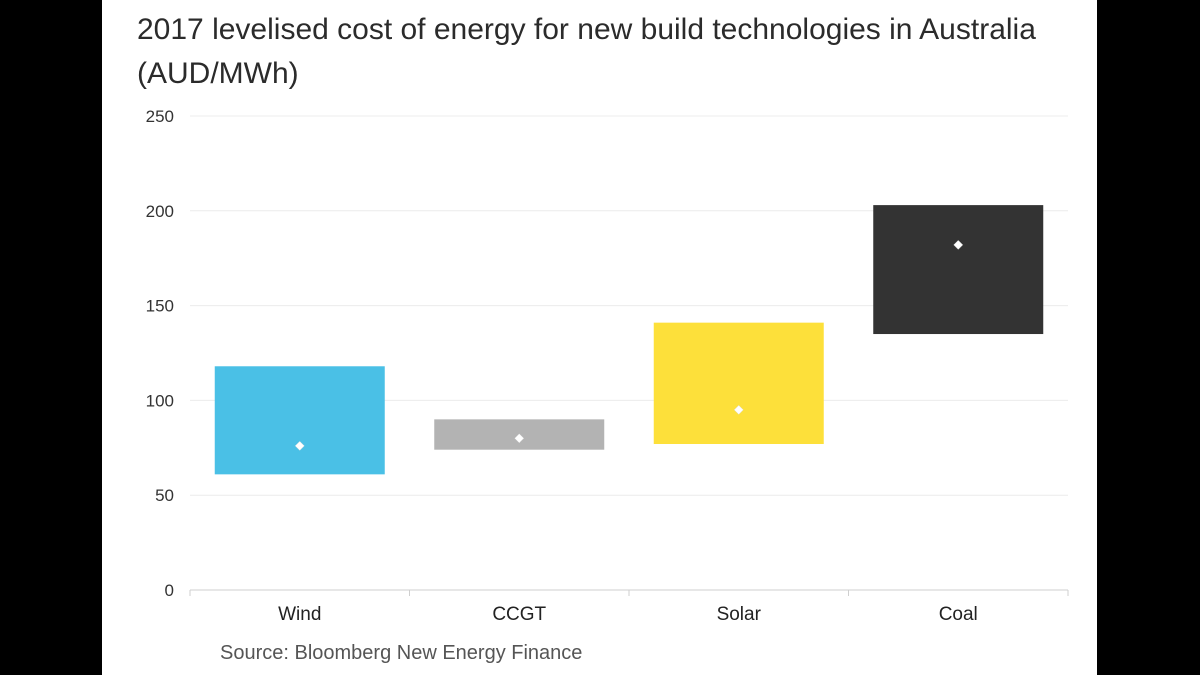 Image resolution: width=1200 pixels, height=675 pixels. I want to click on y-tick-label: 250, so click(160, 116).